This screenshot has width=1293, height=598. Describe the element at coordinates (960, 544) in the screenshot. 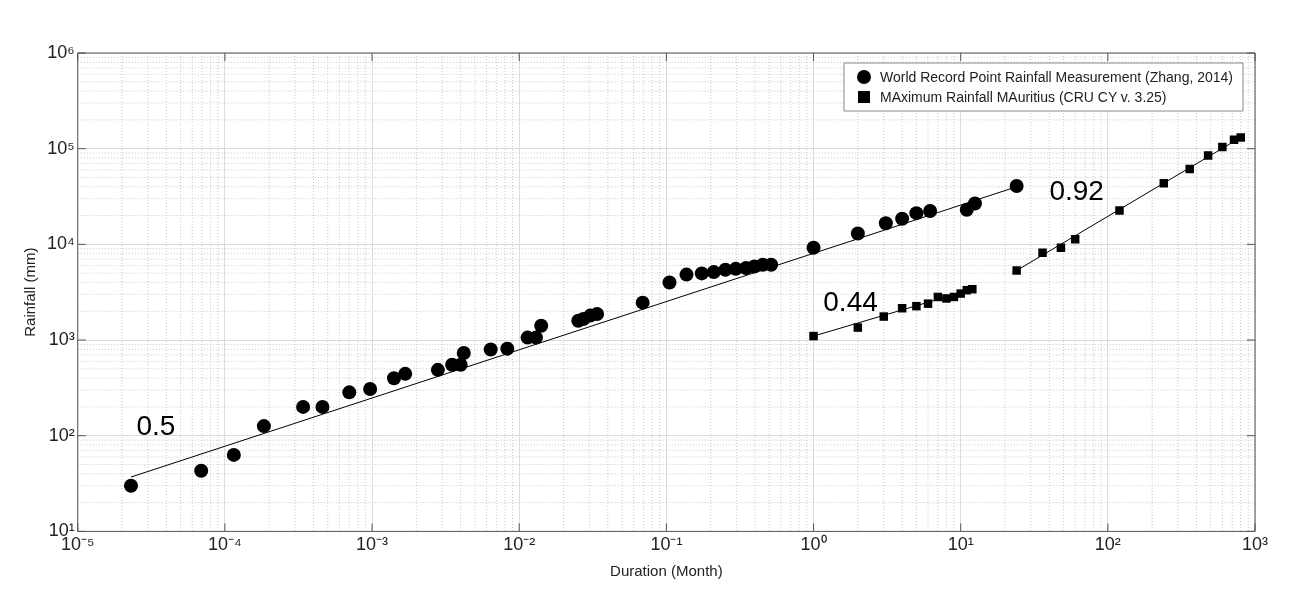

I see `x-tick-label: 10¹` at that location.